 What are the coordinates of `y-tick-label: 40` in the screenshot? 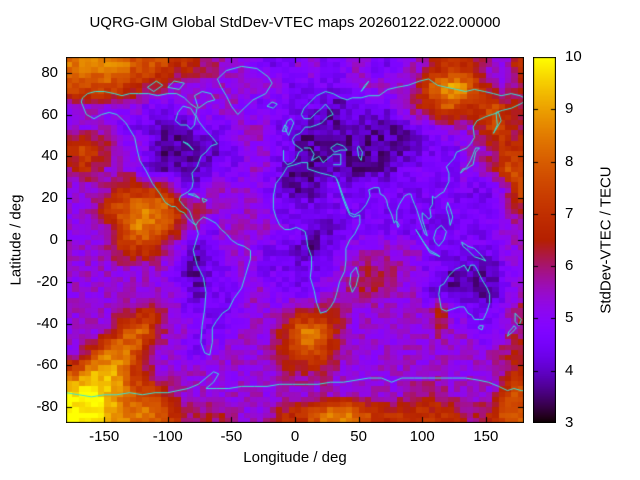 It's located at (49, 156).